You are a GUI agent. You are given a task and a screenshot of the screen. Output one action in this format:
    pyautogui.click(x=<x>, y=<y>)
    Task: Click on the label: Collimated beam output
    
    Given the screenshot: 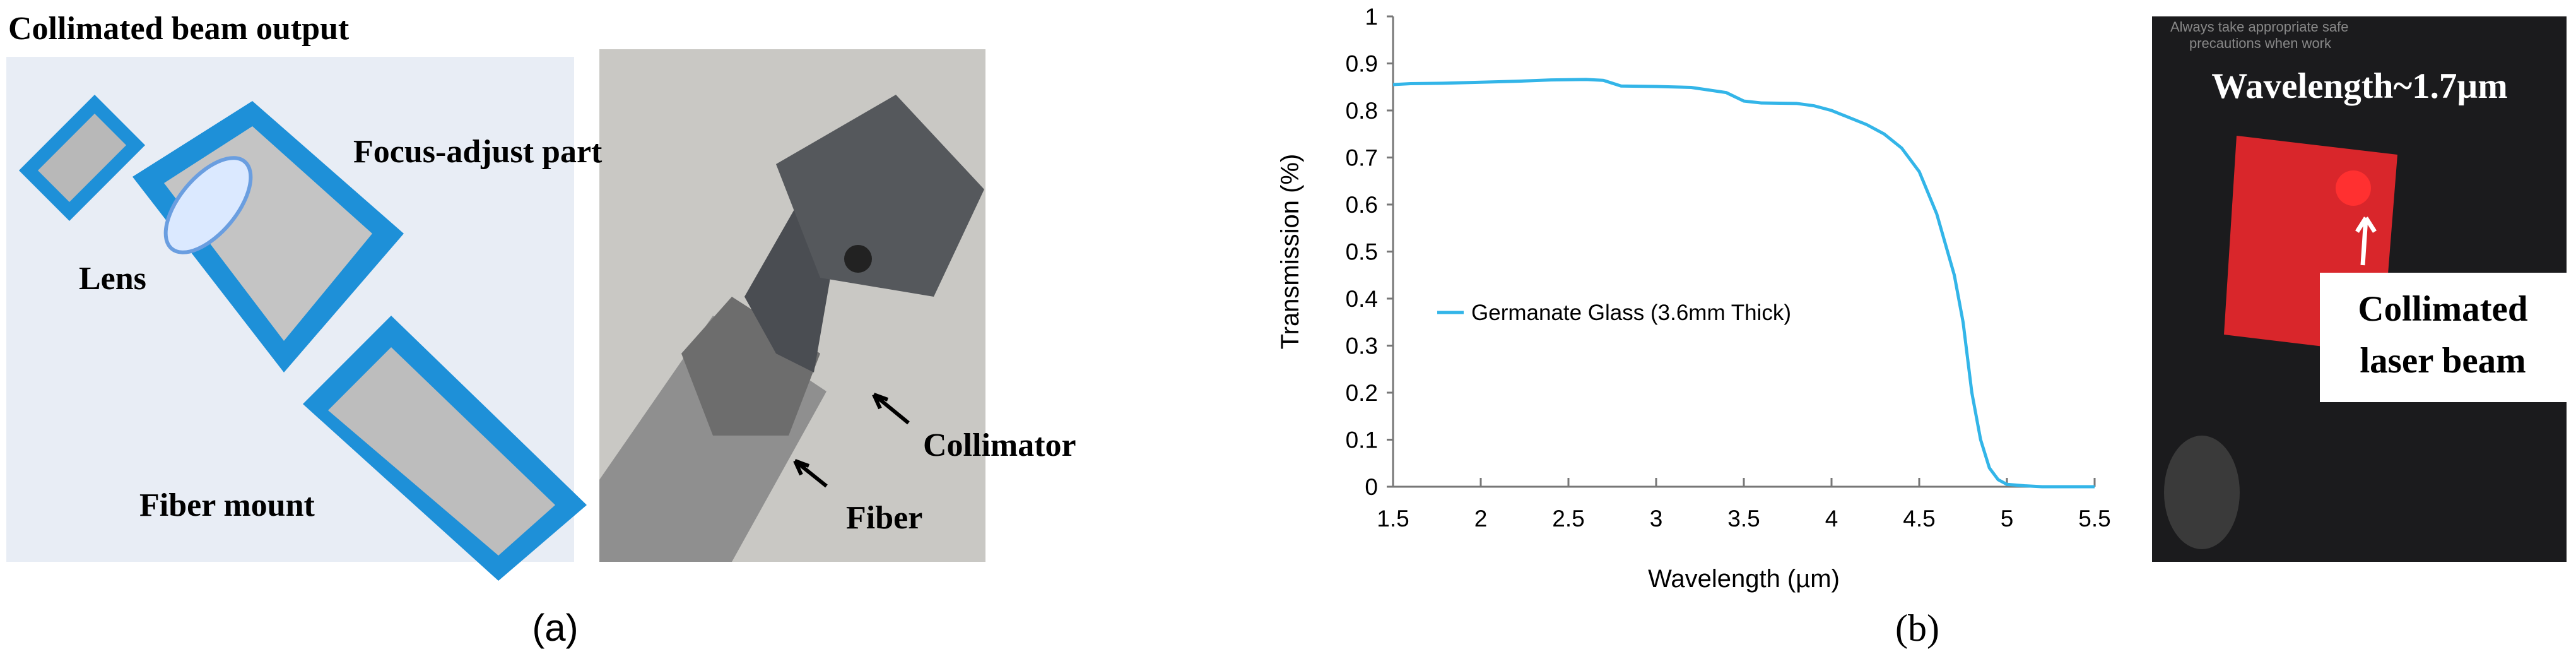 What is the action you would take?
    pyautogui.click(x=179, y=29)
    